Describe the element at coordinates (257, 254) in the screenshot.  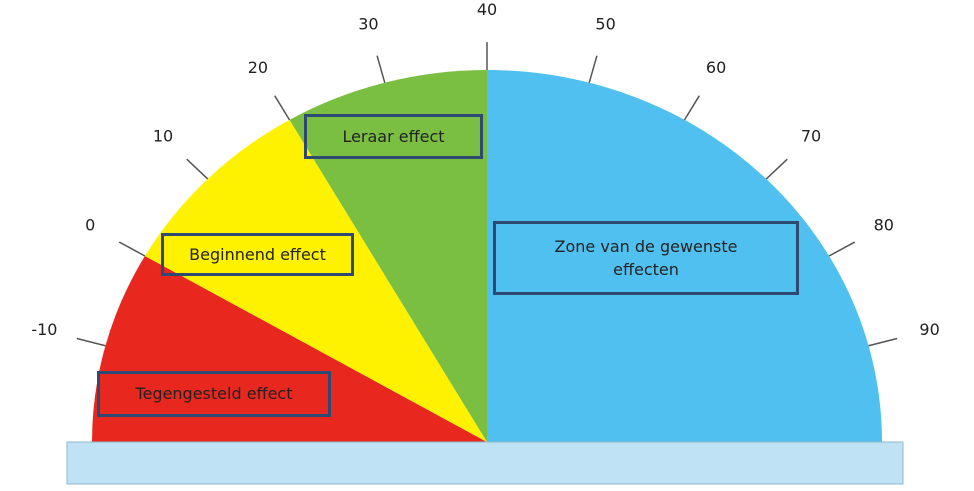
I see `zone-label: Beginnend effect` at that location.